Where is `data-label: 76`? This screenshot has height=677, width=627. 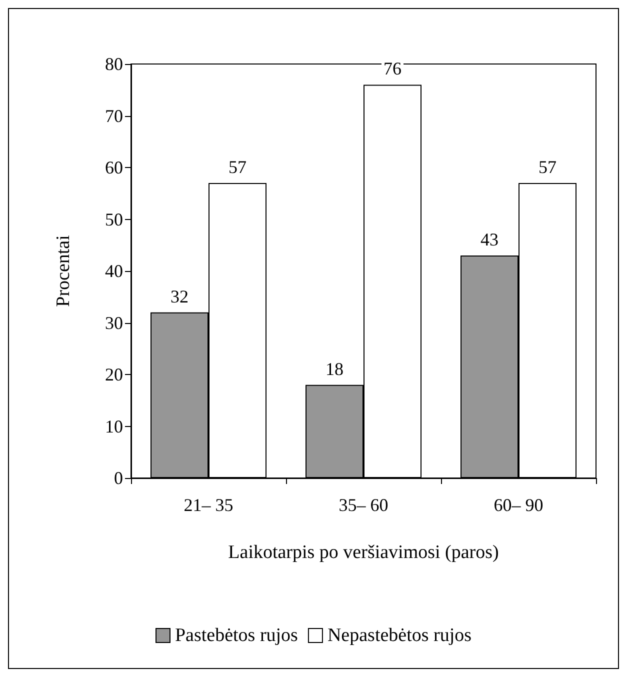 data-label: 76 is located at coordinates (393, 68).